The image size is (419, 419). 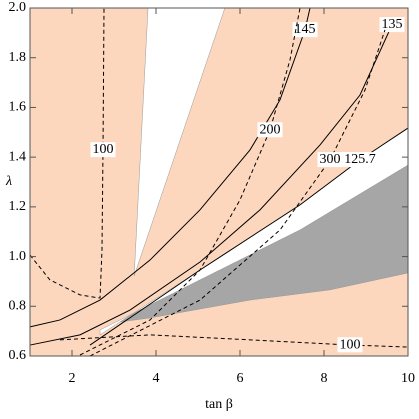 I want to click on contour-label-group: 300, so click(x=330, y=160).